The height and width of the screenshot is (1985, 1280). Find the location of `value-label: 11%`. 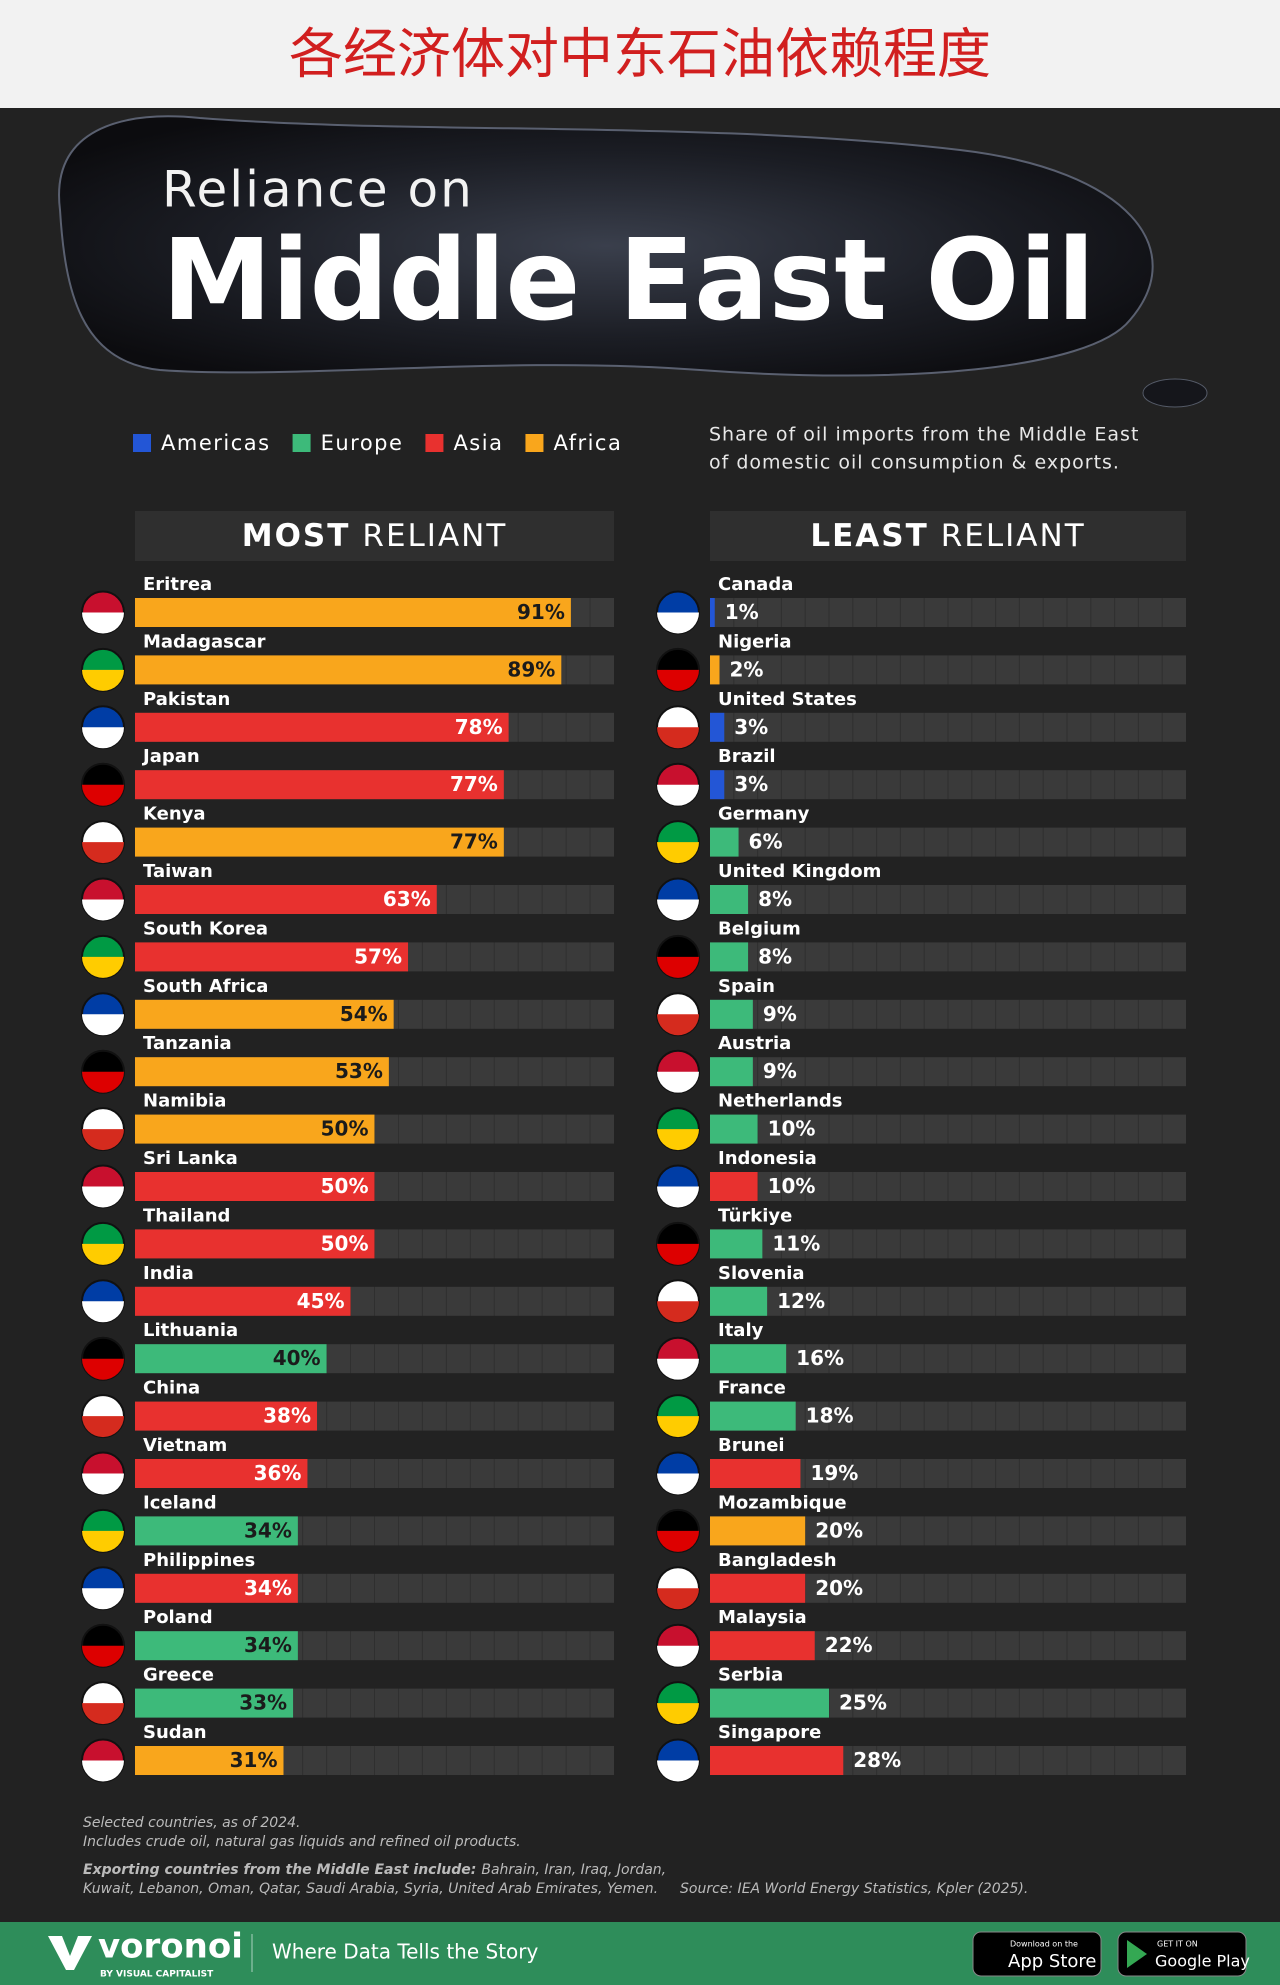

value-label: 11% is located at coordinates (796, 1243).